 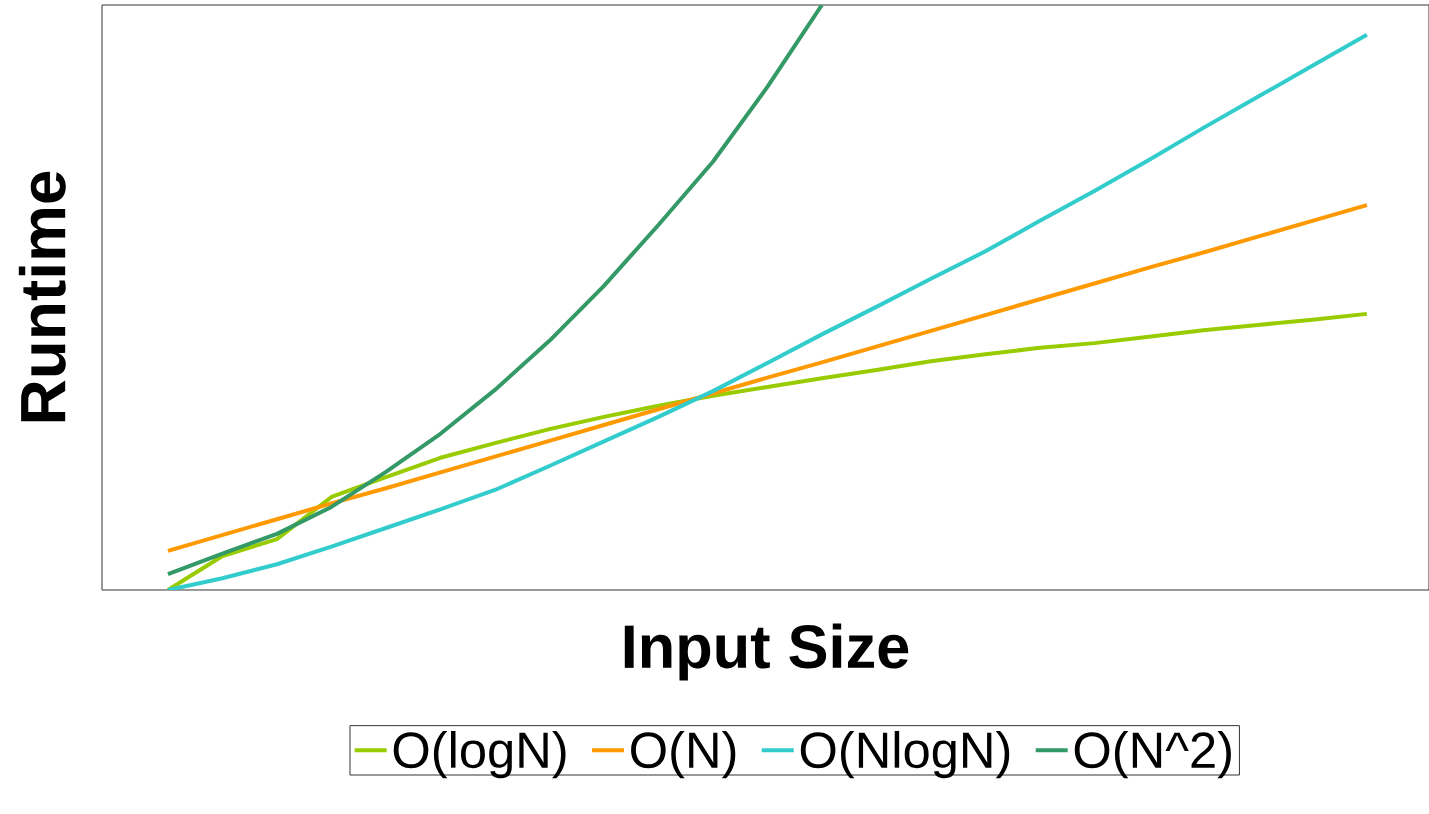 I want to click on y-axis-title: Runtime, so click(x=42, y=296).